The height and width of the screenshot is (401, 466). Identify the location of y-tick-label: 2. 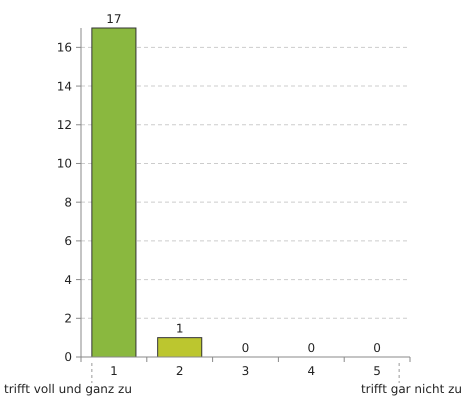
(68, 318).